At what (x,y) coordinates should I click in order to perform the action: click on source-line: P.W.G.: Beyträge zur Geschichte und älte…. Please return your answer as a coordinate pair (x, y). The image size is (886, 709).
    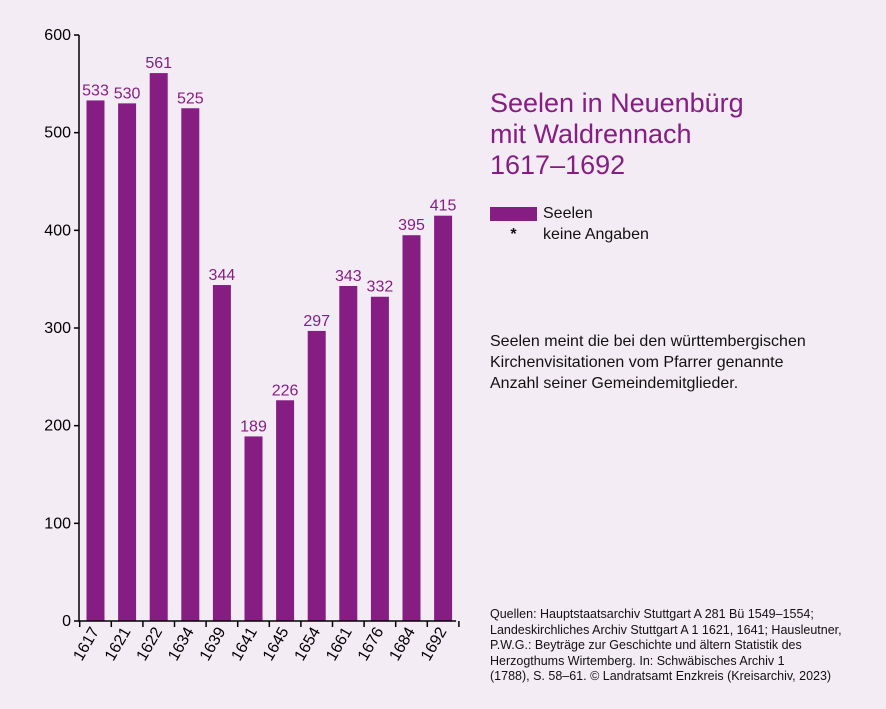
    Looking at the image, I should click on (646, 645).